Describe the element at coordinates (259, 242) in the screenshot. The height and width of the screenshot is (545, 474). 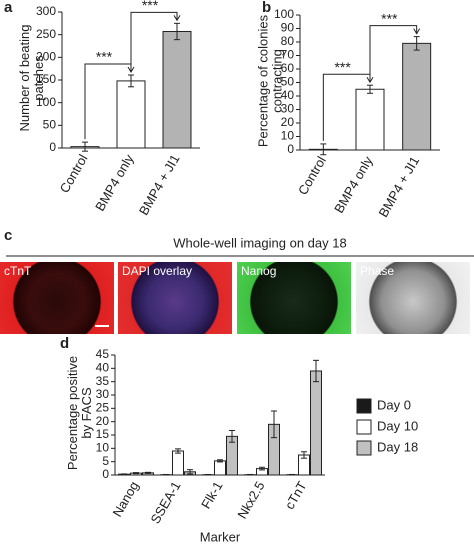
I see `panel-title: Whole-well imaging on day 18` at that location.